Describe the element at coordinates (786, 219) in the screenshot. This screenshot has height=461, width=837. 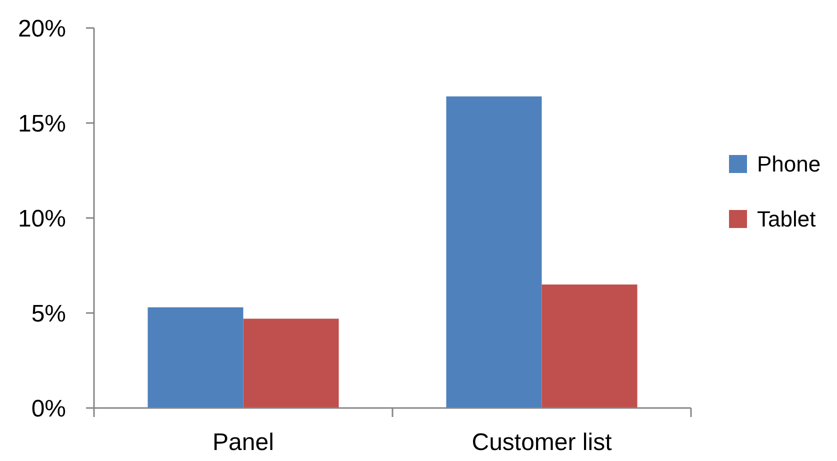
I see `legend-label: Tablet` at that location.